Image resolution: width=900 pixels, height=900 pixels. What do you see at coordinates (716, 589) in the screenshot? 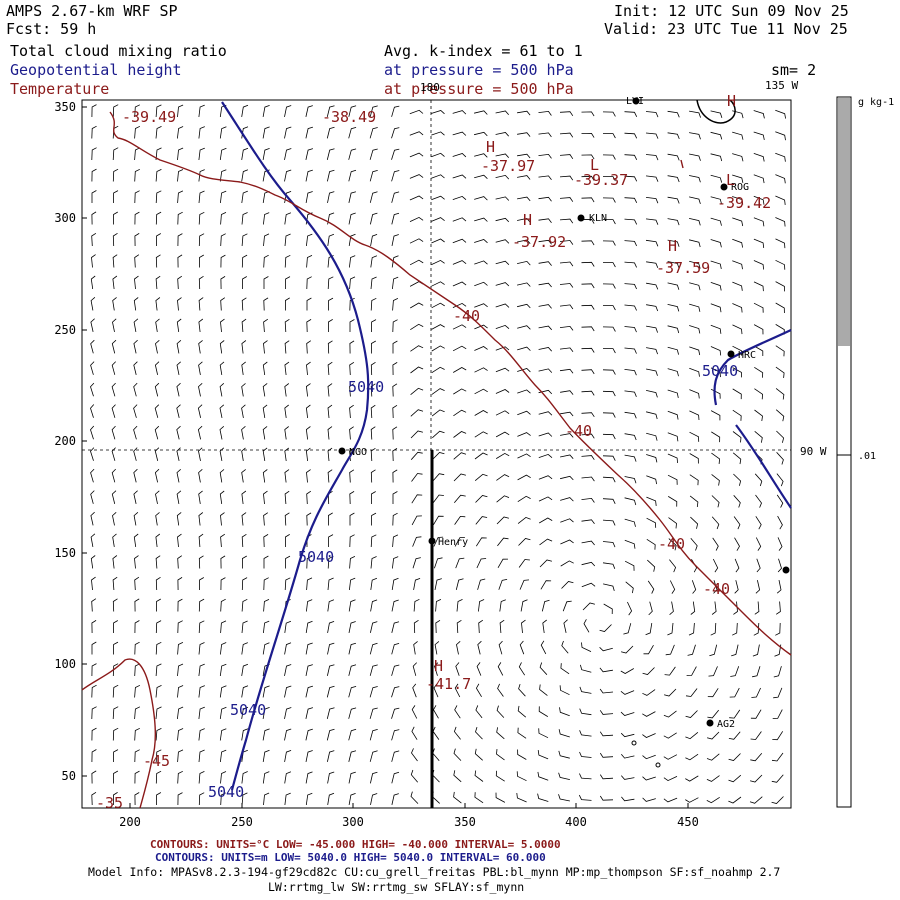
I see `temp-label: -40` at bounding box center [716, 589].